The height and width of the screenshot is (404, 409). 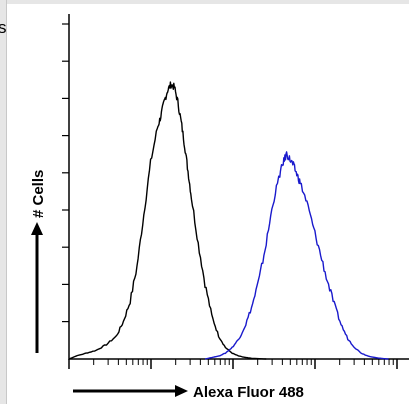 What do you see at coordinates (248, 392) in the screenshot?
I see `x-axis-title: Alexa Fluor 488` at bounding box center [248, 392].